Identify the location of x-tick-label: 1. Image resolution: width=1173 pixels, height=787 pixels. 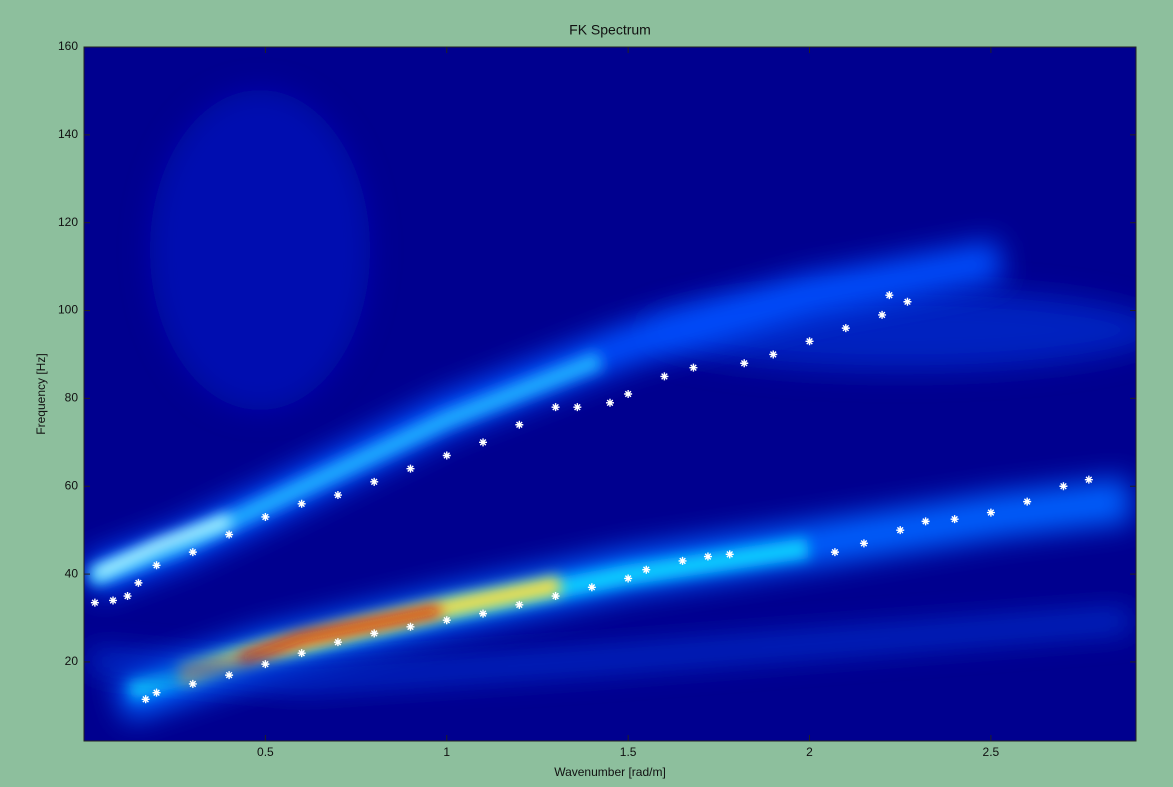
(446, 752).